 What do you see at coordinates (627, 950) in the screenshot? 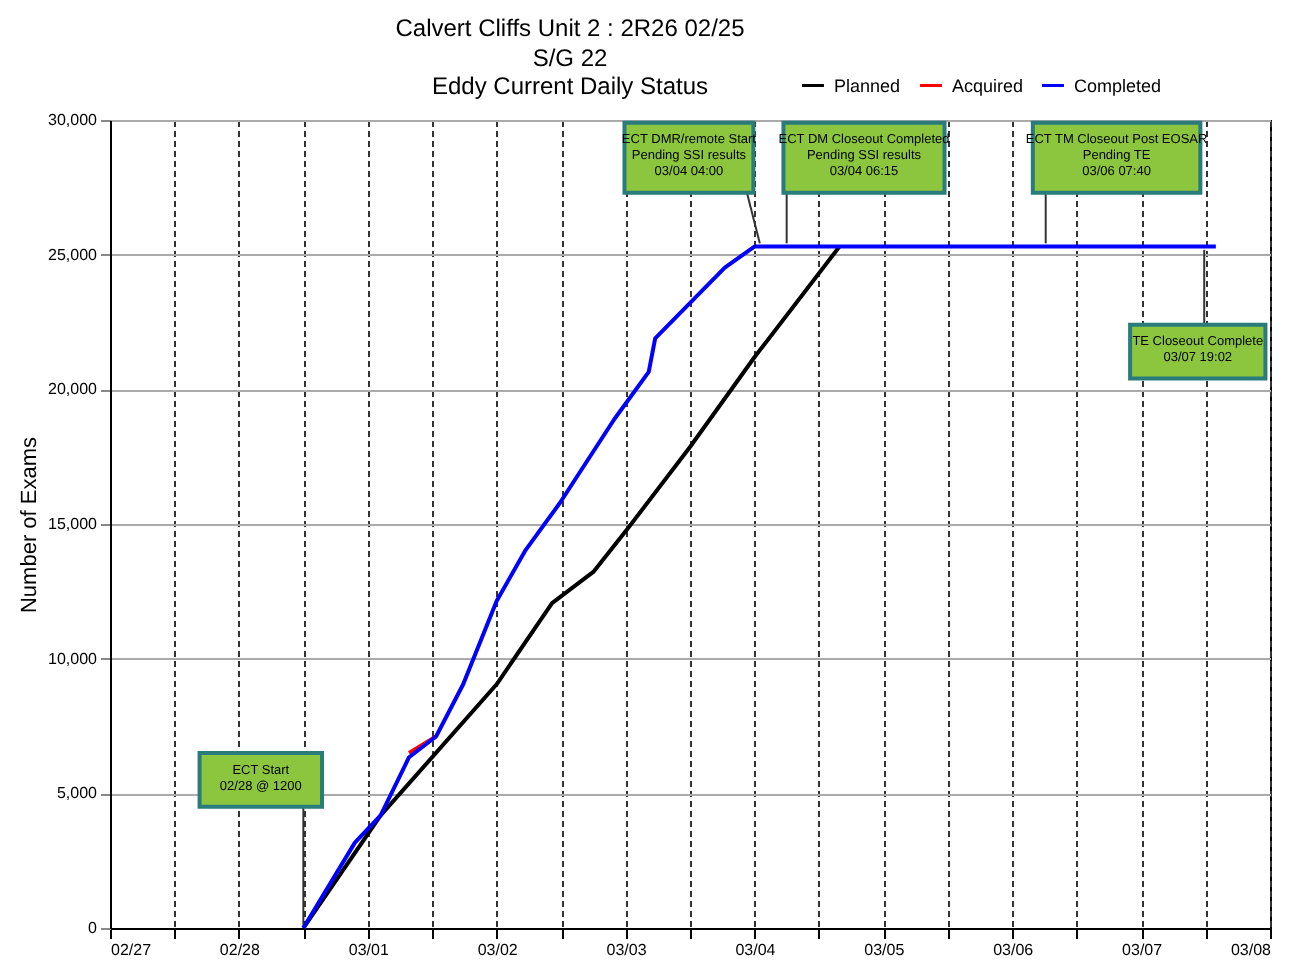
I see `x-tick-label: 03/03` at bounding box center [627, 950].